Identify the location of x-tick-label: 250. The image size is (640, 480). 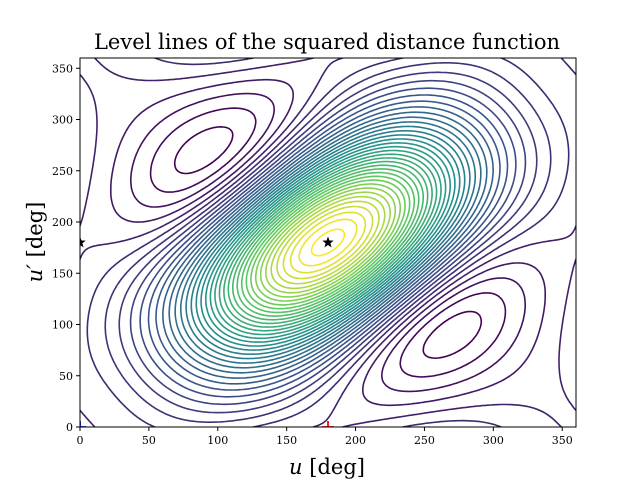
(424, 440).